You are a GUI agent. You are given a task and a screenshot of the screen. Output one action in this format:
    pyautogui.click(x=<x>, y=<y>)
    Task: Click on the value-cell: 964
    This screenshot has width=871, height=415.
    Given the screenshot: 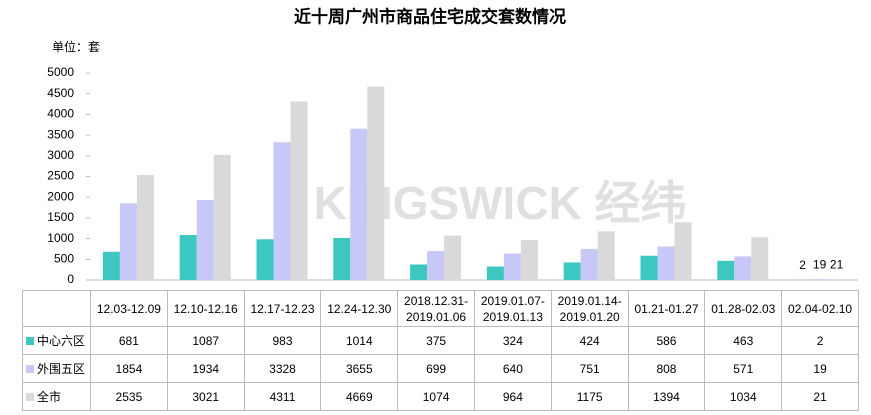 What is the action you would take?
    pyautogui.click(x=512, y=396)
    